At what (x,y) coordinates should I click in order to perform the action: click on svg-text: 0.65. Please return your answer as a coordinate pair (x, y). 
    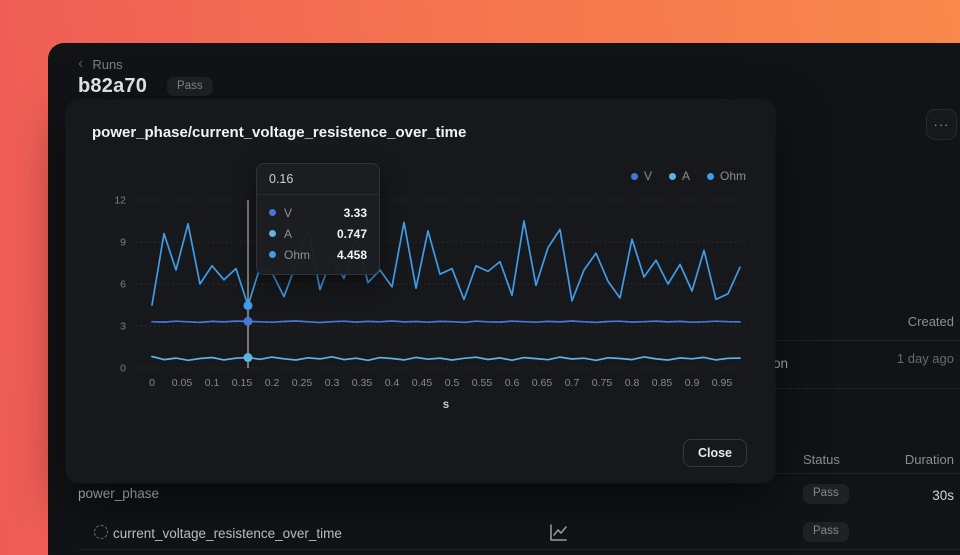
    Looking at the image, I should click on (542, 383).